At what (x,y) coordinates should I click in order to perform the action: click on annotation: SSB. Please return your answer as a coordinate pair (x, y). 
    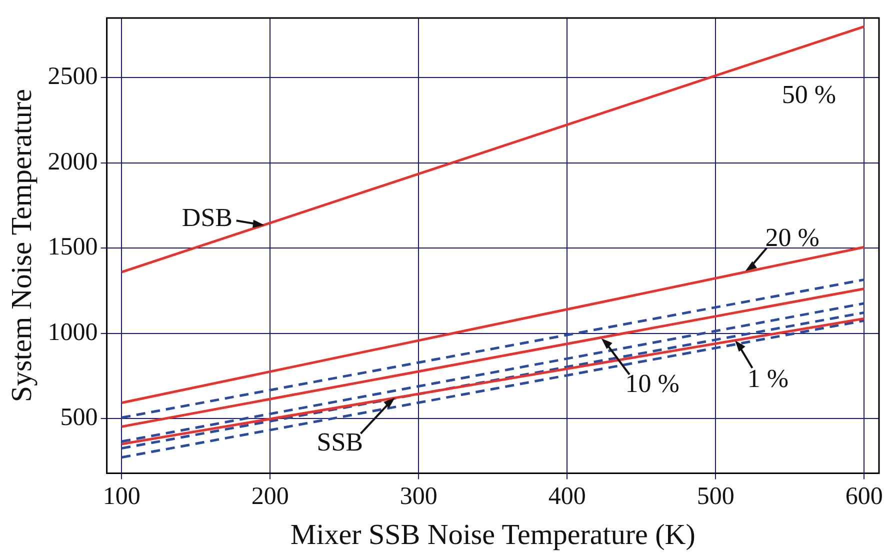
    Looking at the image, I should click on (340, 442).